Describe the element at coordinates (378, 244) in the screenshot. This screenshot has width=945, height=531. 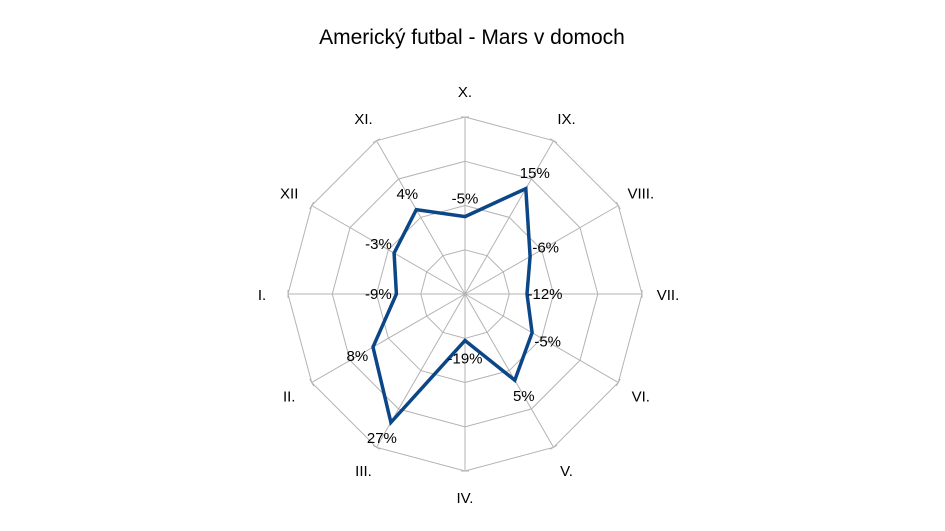
I see `data-label: -3%` at that location.